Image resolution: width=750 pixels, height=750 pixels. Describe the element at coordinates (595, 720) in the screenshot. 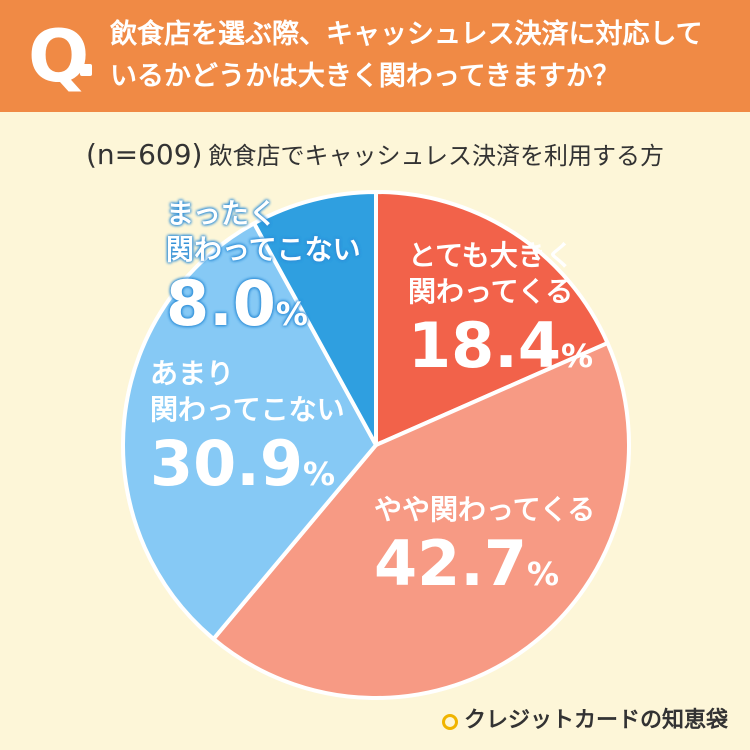

I see `brand-name: クレジットカードの知恵袋` at that location.